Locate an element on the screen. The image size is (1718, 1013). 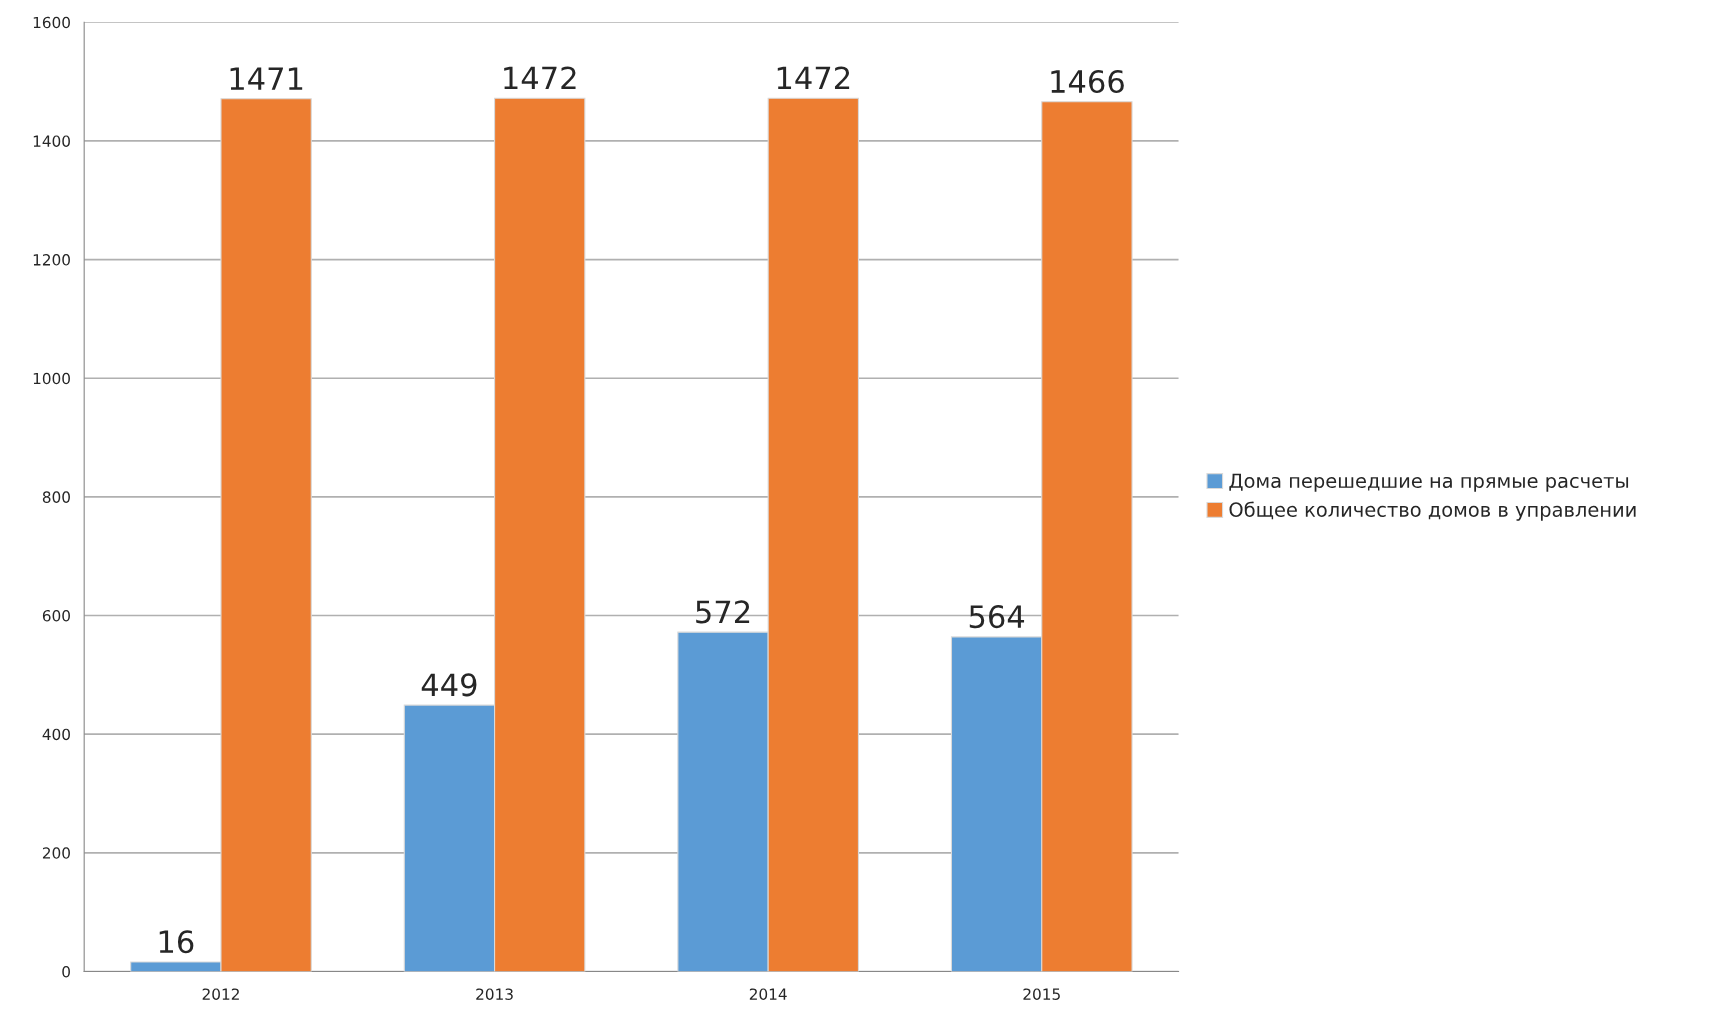
y-tick-label: 1000 is located at coordinates (51, 378).